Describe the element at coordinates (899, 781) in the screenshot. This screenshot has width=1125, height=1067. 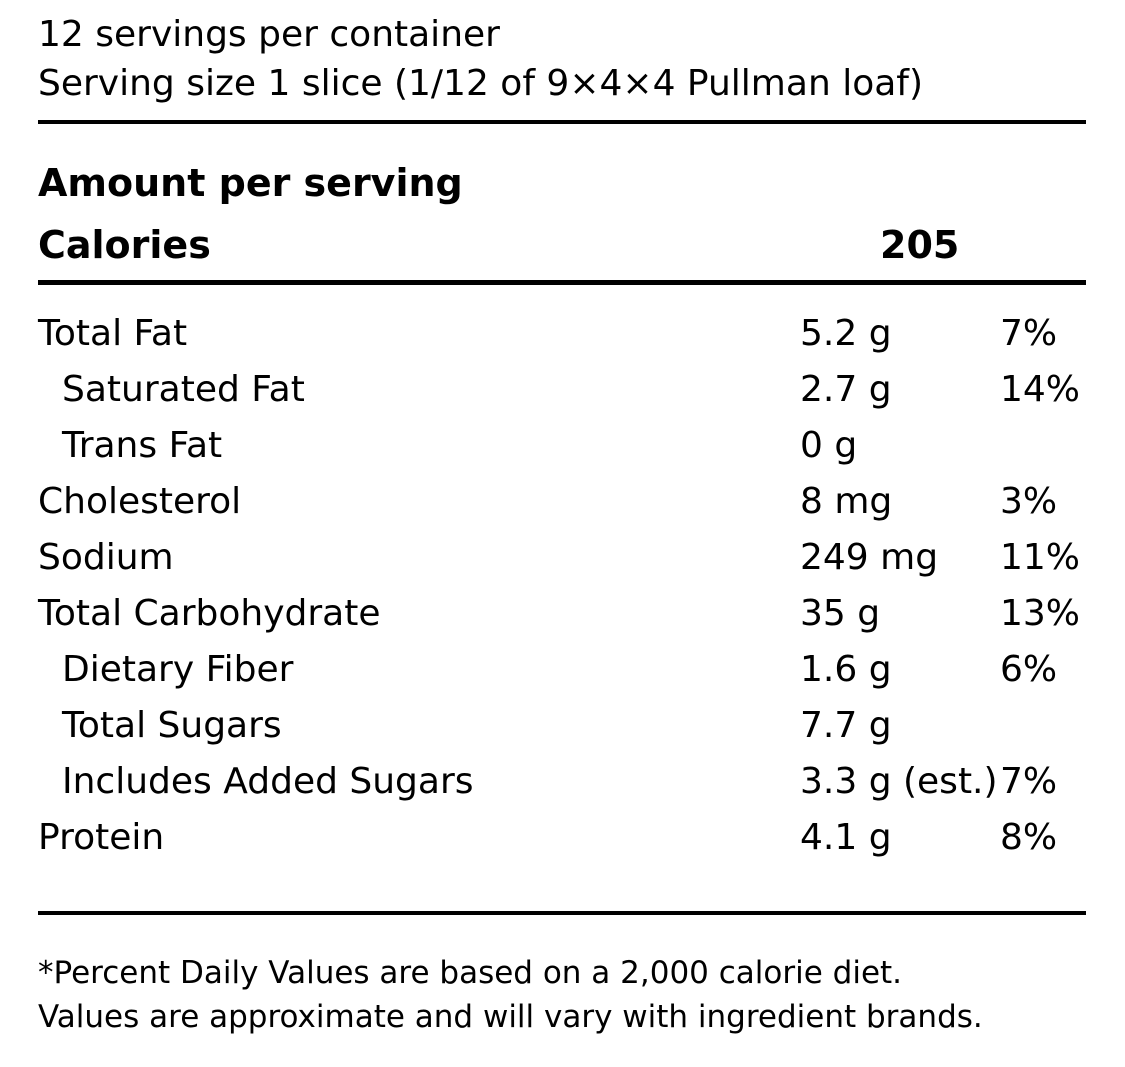
I see `nutrient-amount: 3.3 g (est.)` at that location.